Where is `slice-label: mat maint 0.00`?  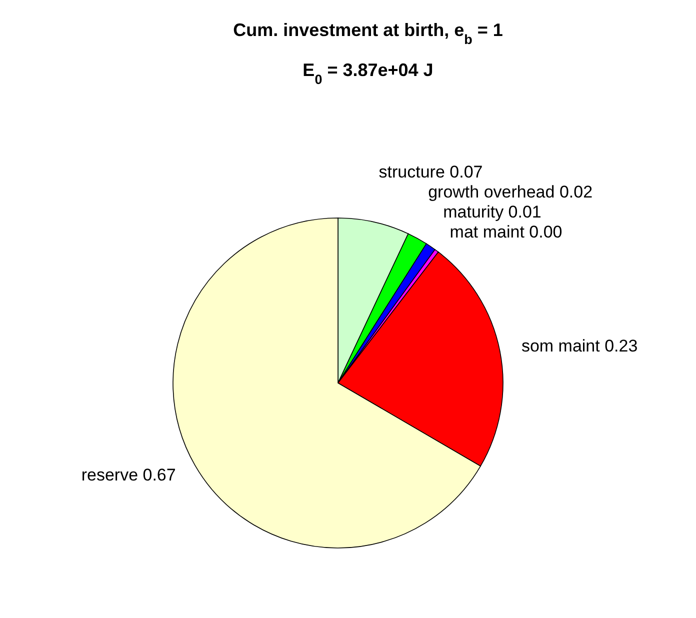 slice-label: mat maint 0.00 is located at coordinates (506, 232).